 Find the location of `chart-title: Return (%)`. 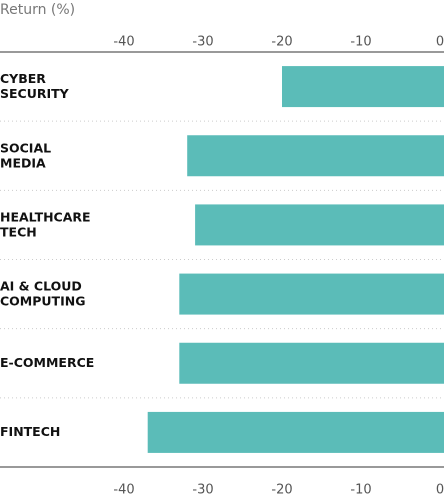

chart-title: Return (%) is located at coordinates (37, 10).